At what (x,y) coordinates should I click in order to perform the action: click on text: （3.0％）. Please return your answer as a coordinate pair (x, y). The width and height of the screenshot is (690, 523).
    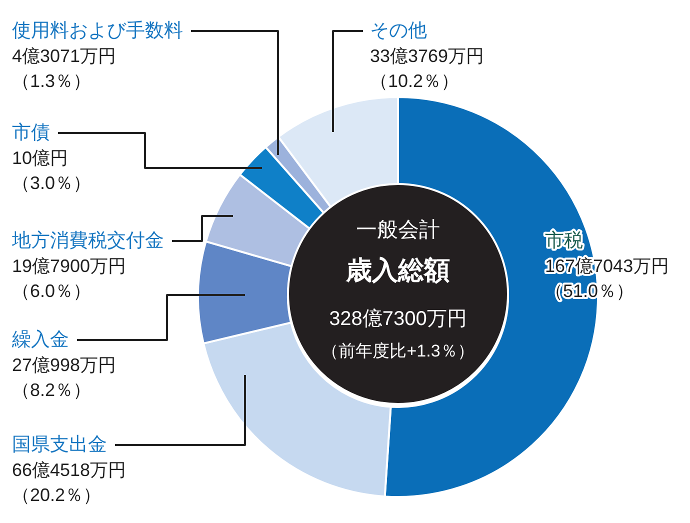
    Looking at the image, I should click on (52, 183).